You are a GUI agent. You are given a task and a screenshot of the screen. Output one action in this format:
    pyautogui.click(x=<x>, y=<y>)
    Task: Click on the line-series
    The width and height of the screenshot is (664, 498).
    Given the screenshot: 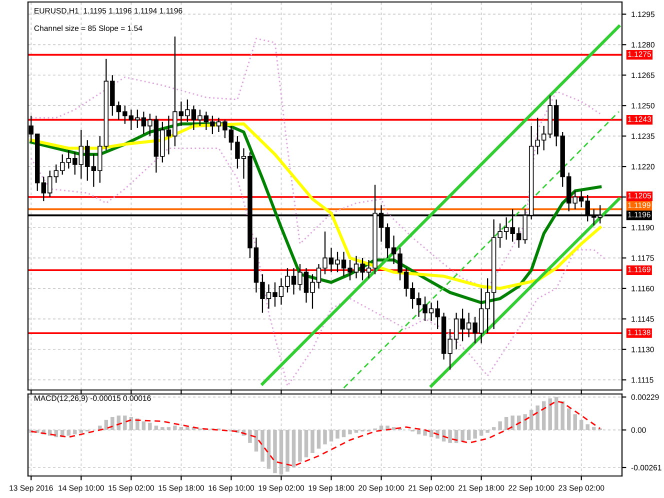 What is the action you would take?
    pyautogui.click(x=315, y=433)
    